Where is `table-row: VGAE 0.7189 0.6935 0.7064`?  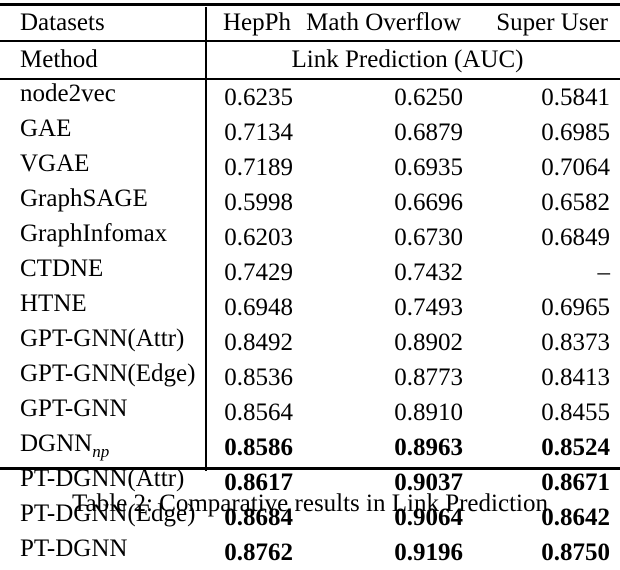
table-row: VGAE 0.7189 0.6935 0.7064 is located at coordinates (310, 167).